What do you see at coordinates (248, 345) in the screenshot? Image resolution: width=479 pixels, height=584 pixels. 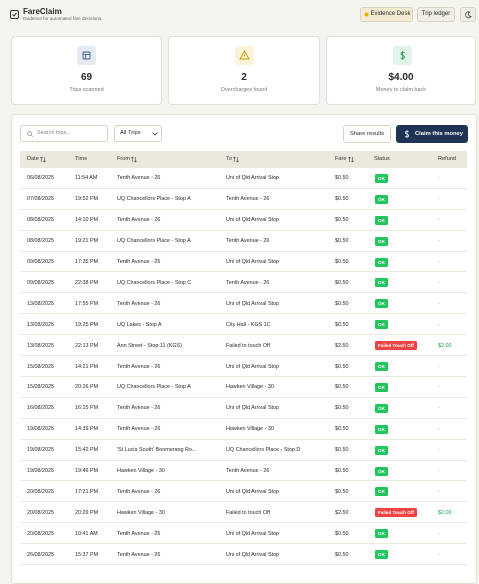 I see `to-stop-cell: Failed to touch Off` at bounding box center [248, 345].